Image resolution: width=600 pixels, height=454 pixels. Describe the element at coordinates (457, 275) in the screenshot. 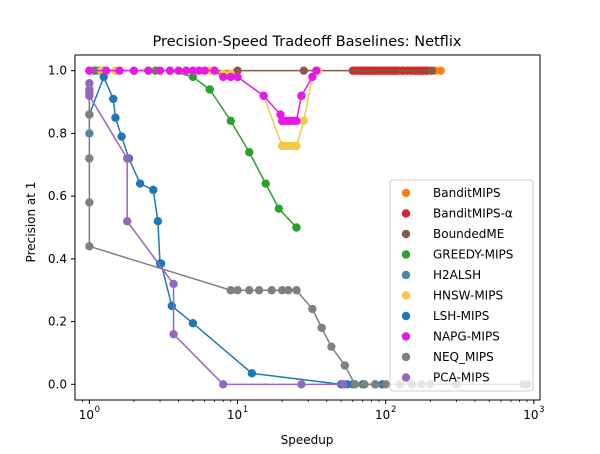

I see `legend-label: H2ALSH` at that location.